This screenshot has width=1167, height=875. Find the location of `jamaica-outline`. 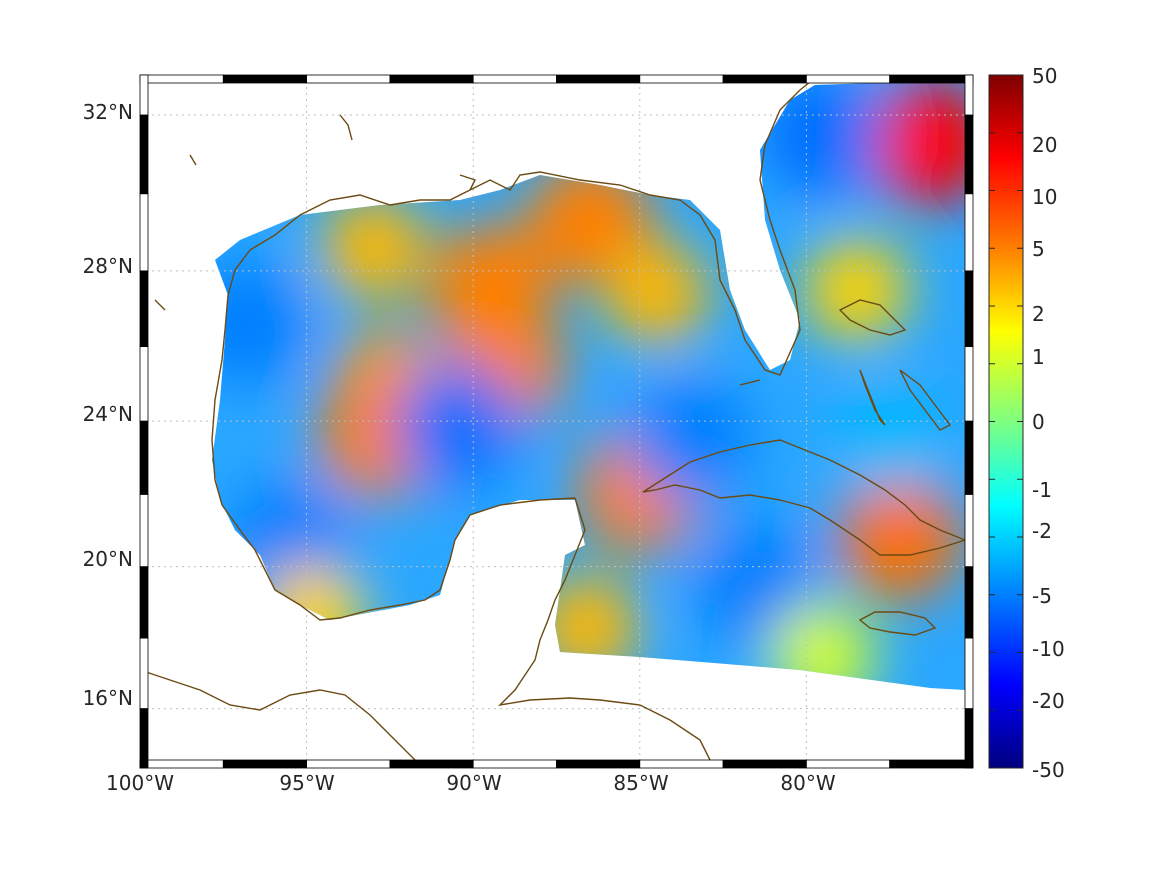

jamaica-outline is located at coordinates (897, 623).